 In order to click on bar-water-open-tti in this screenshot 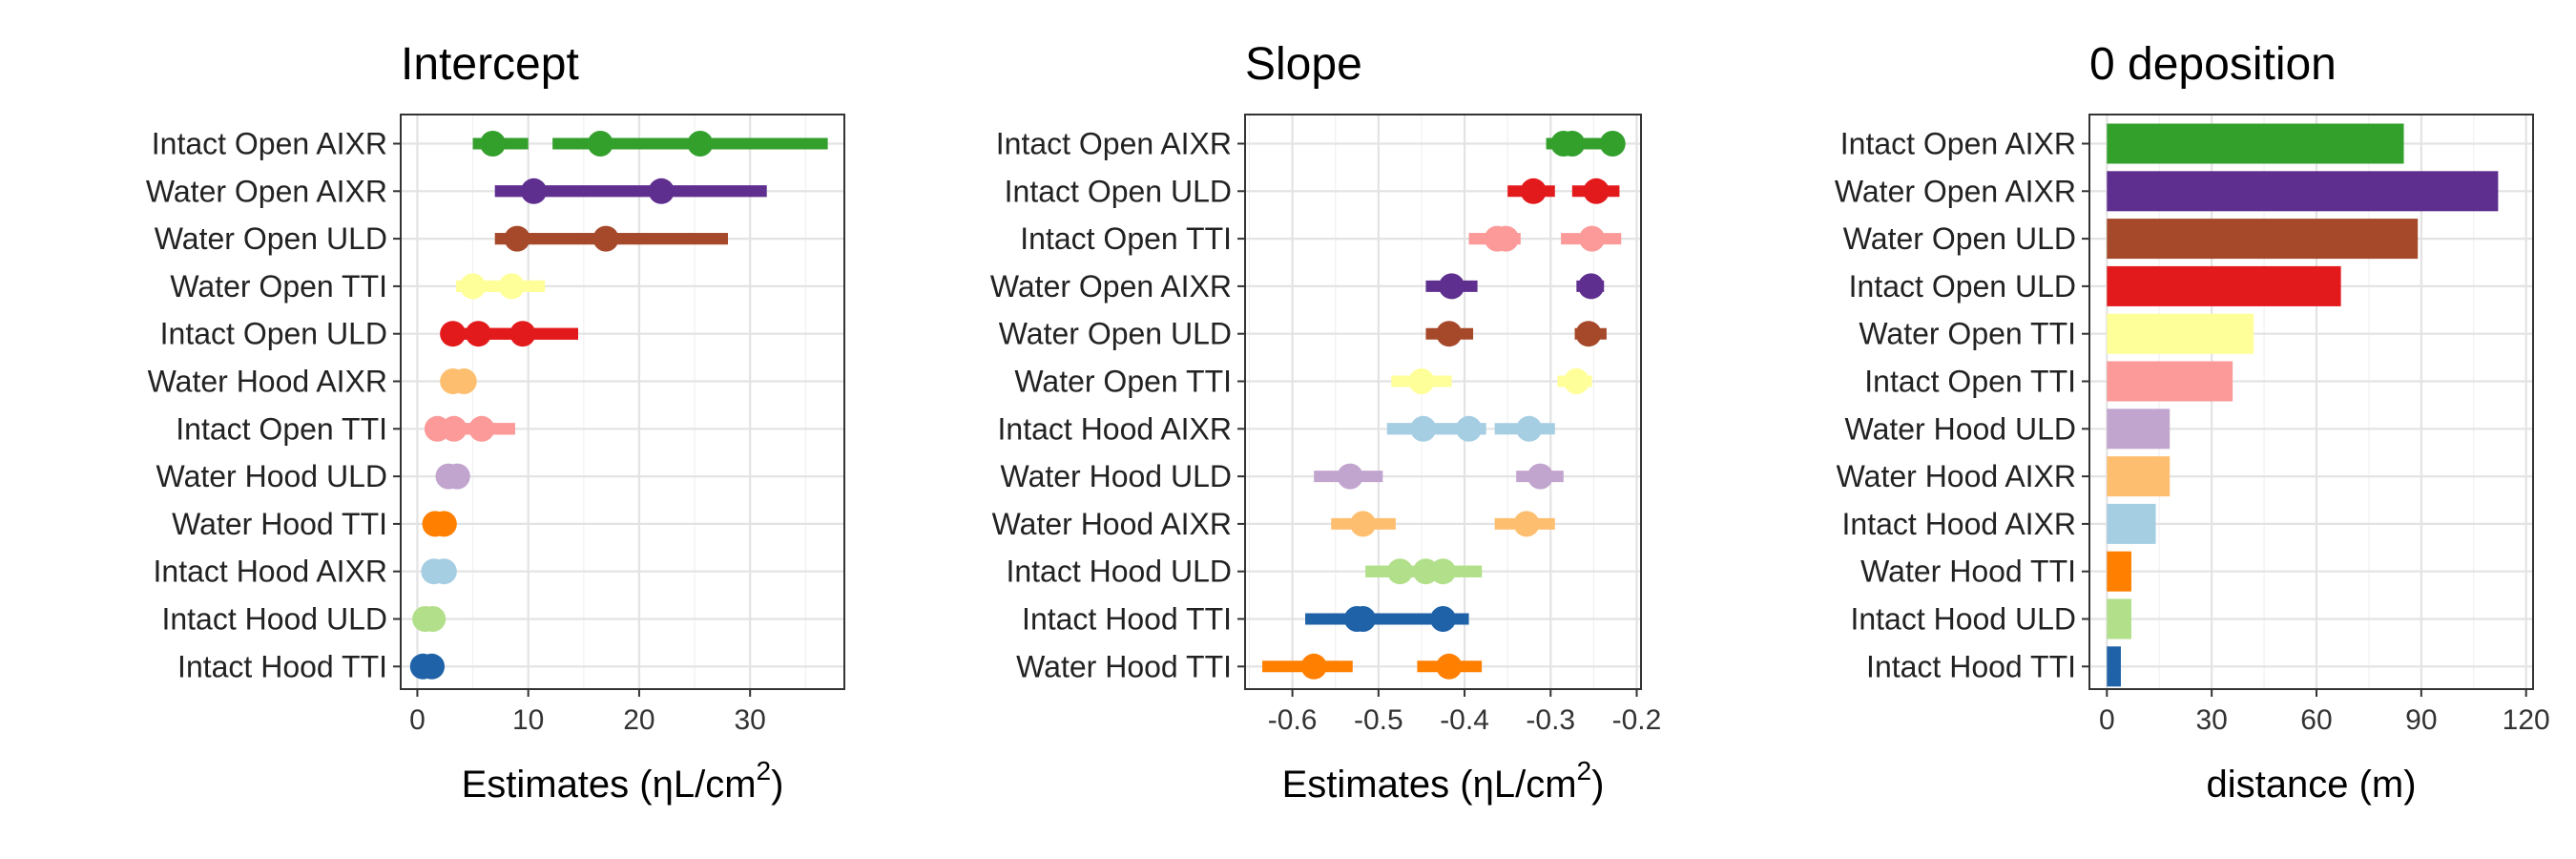, I will do `click(2180, 333)`.